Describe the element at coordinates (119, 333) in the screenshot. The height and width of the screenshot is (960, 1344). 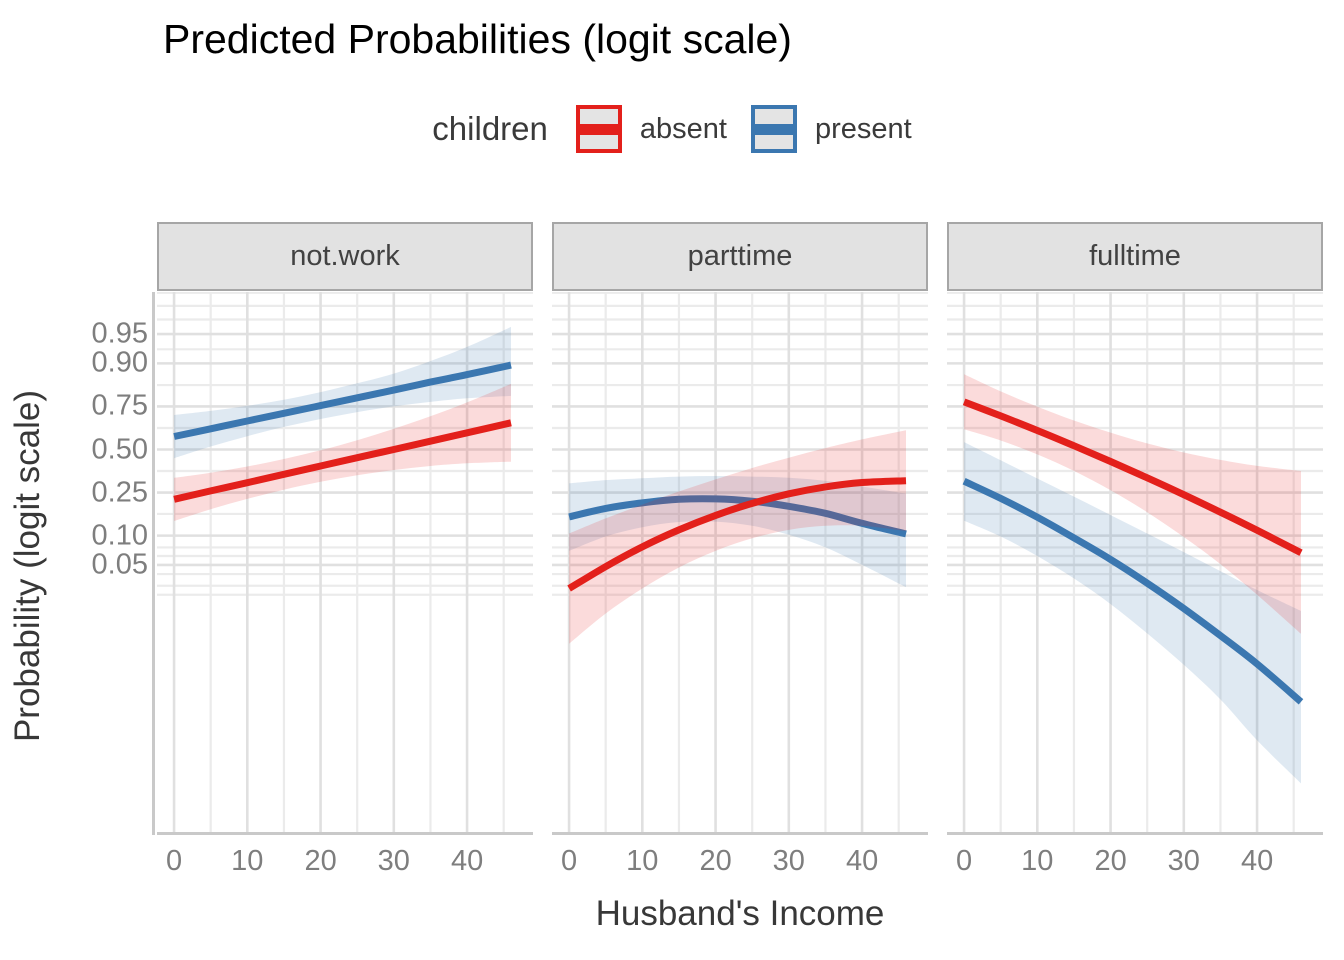
I see `y-tick-label: 0.95` at that location.